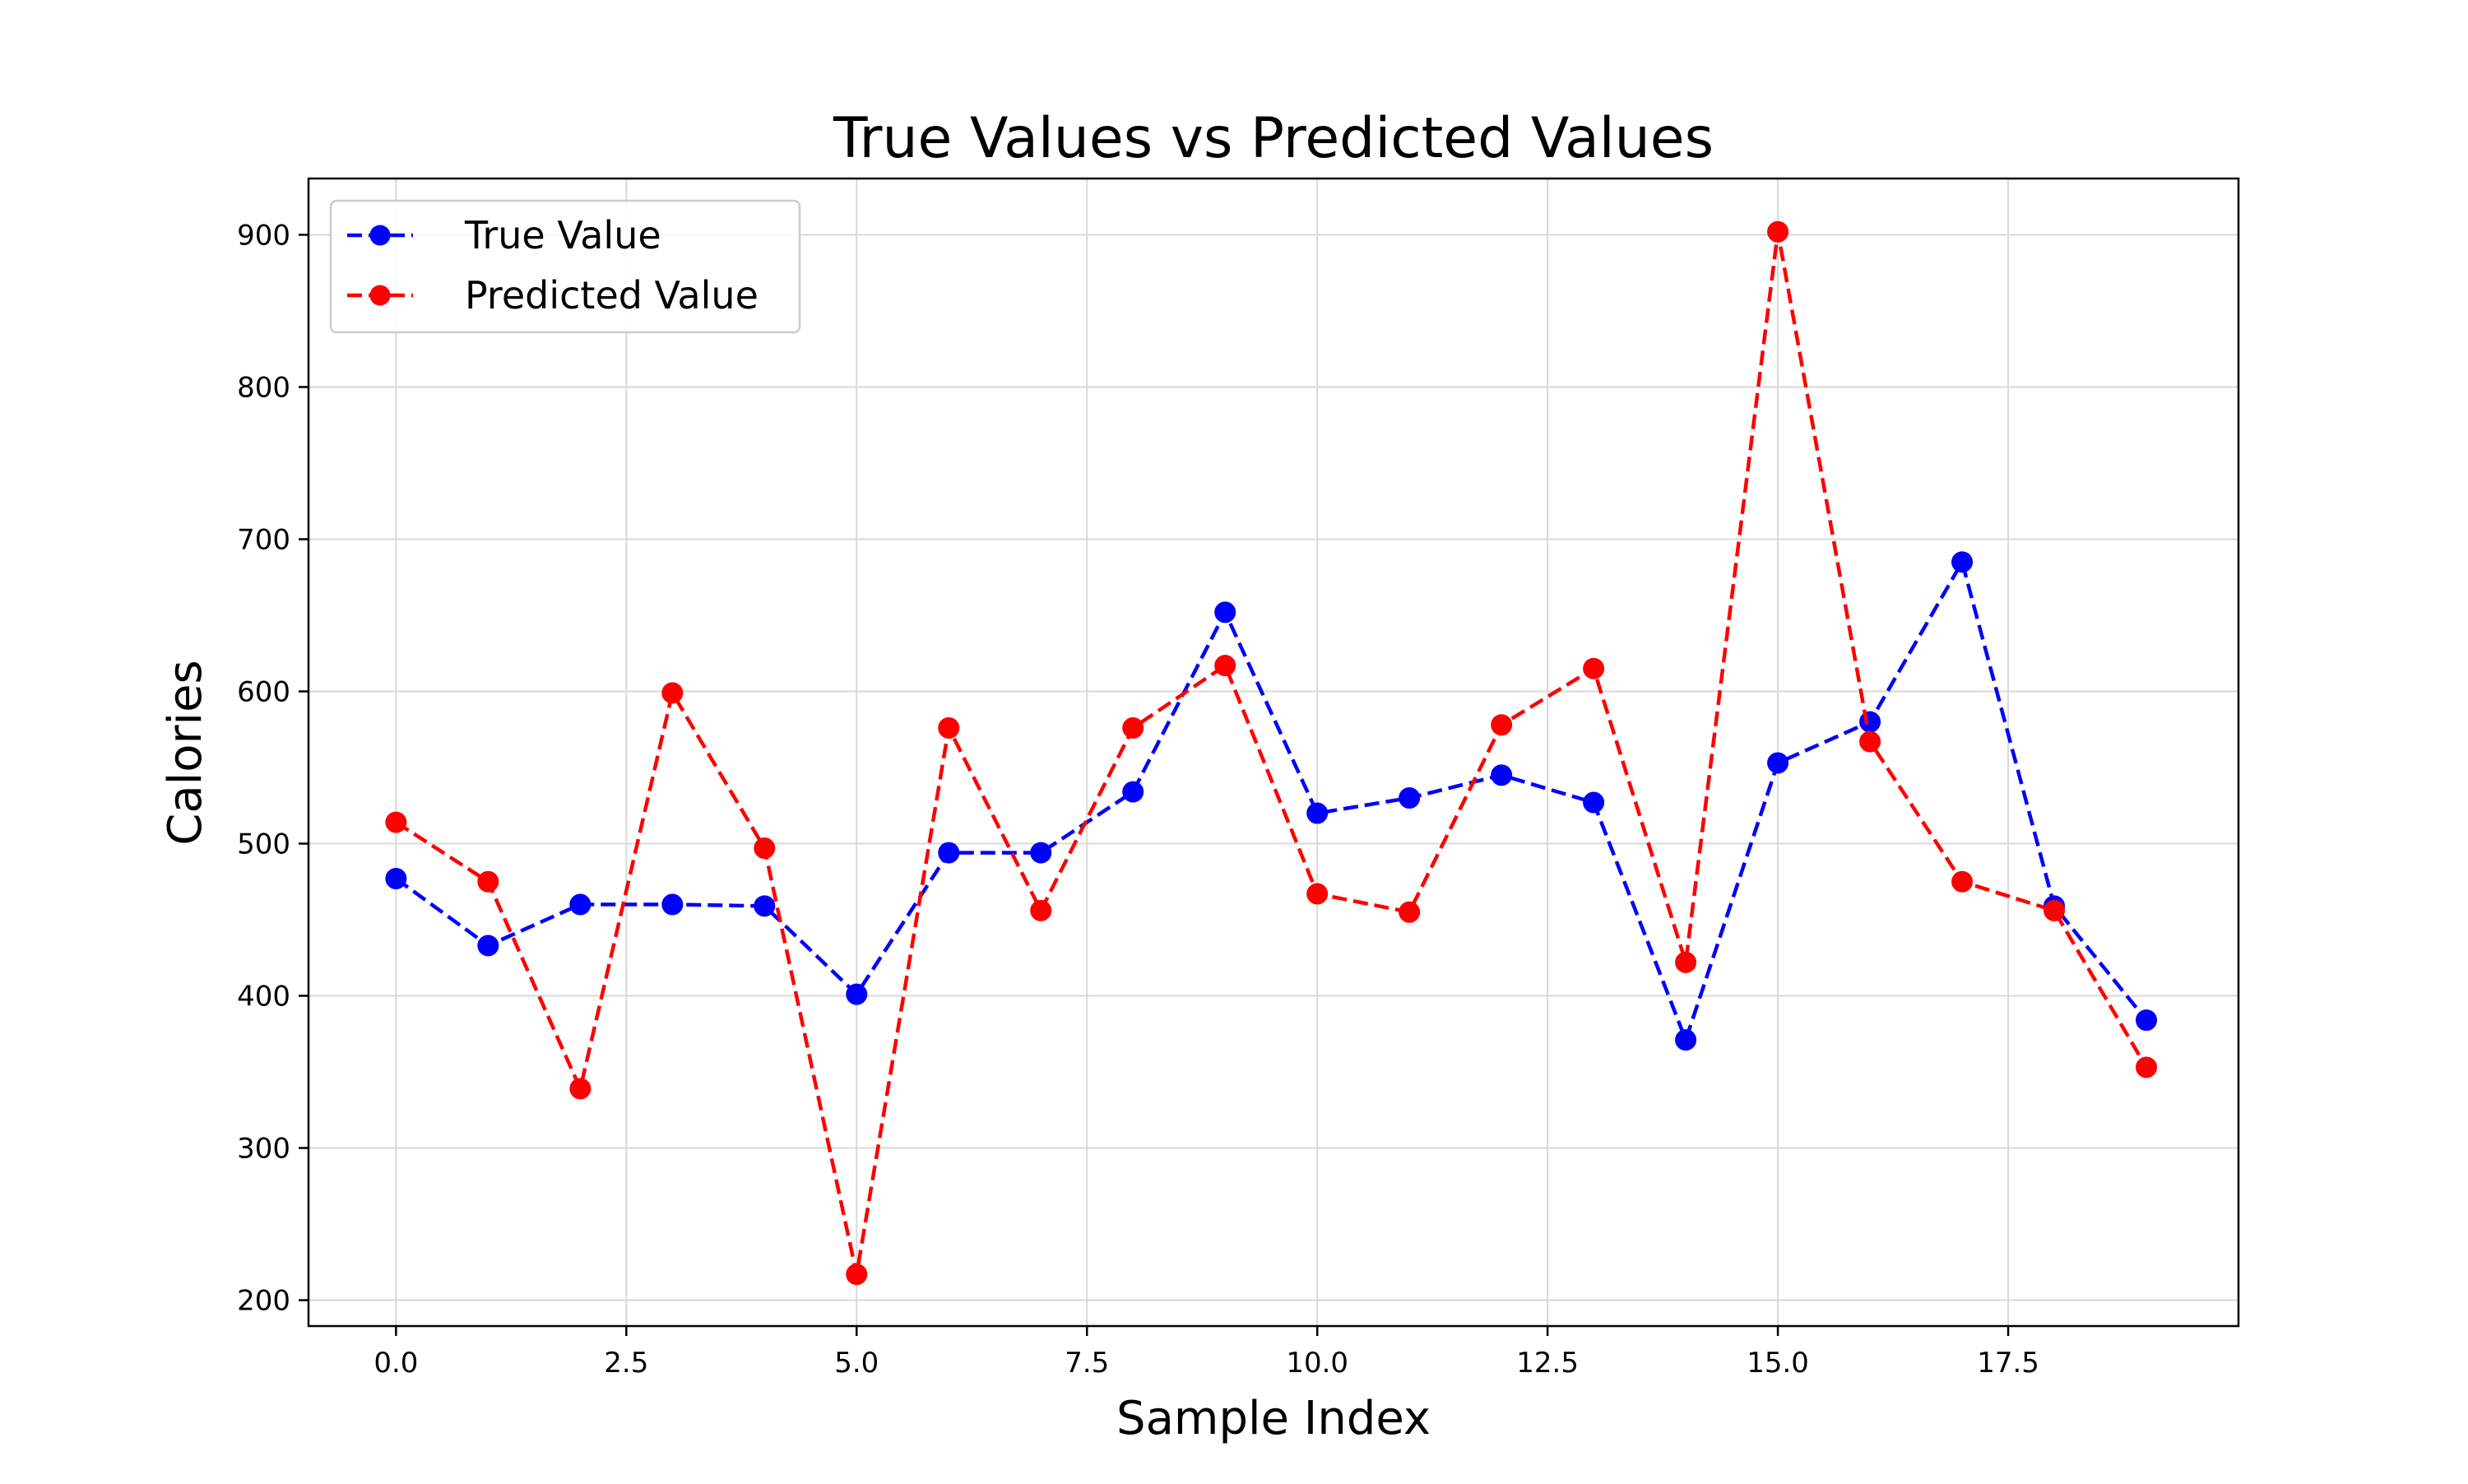 The image size is (2468, 1484). I want to click on legend-item: Predicted Value, so click(552, 295).